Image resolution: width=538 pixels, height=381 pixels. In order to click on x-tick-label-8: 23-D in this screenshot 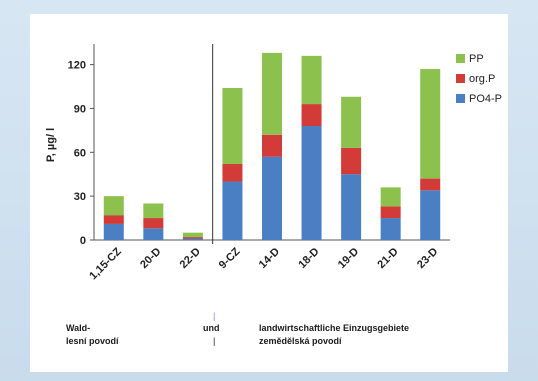, I will do `click(427, 258)`.